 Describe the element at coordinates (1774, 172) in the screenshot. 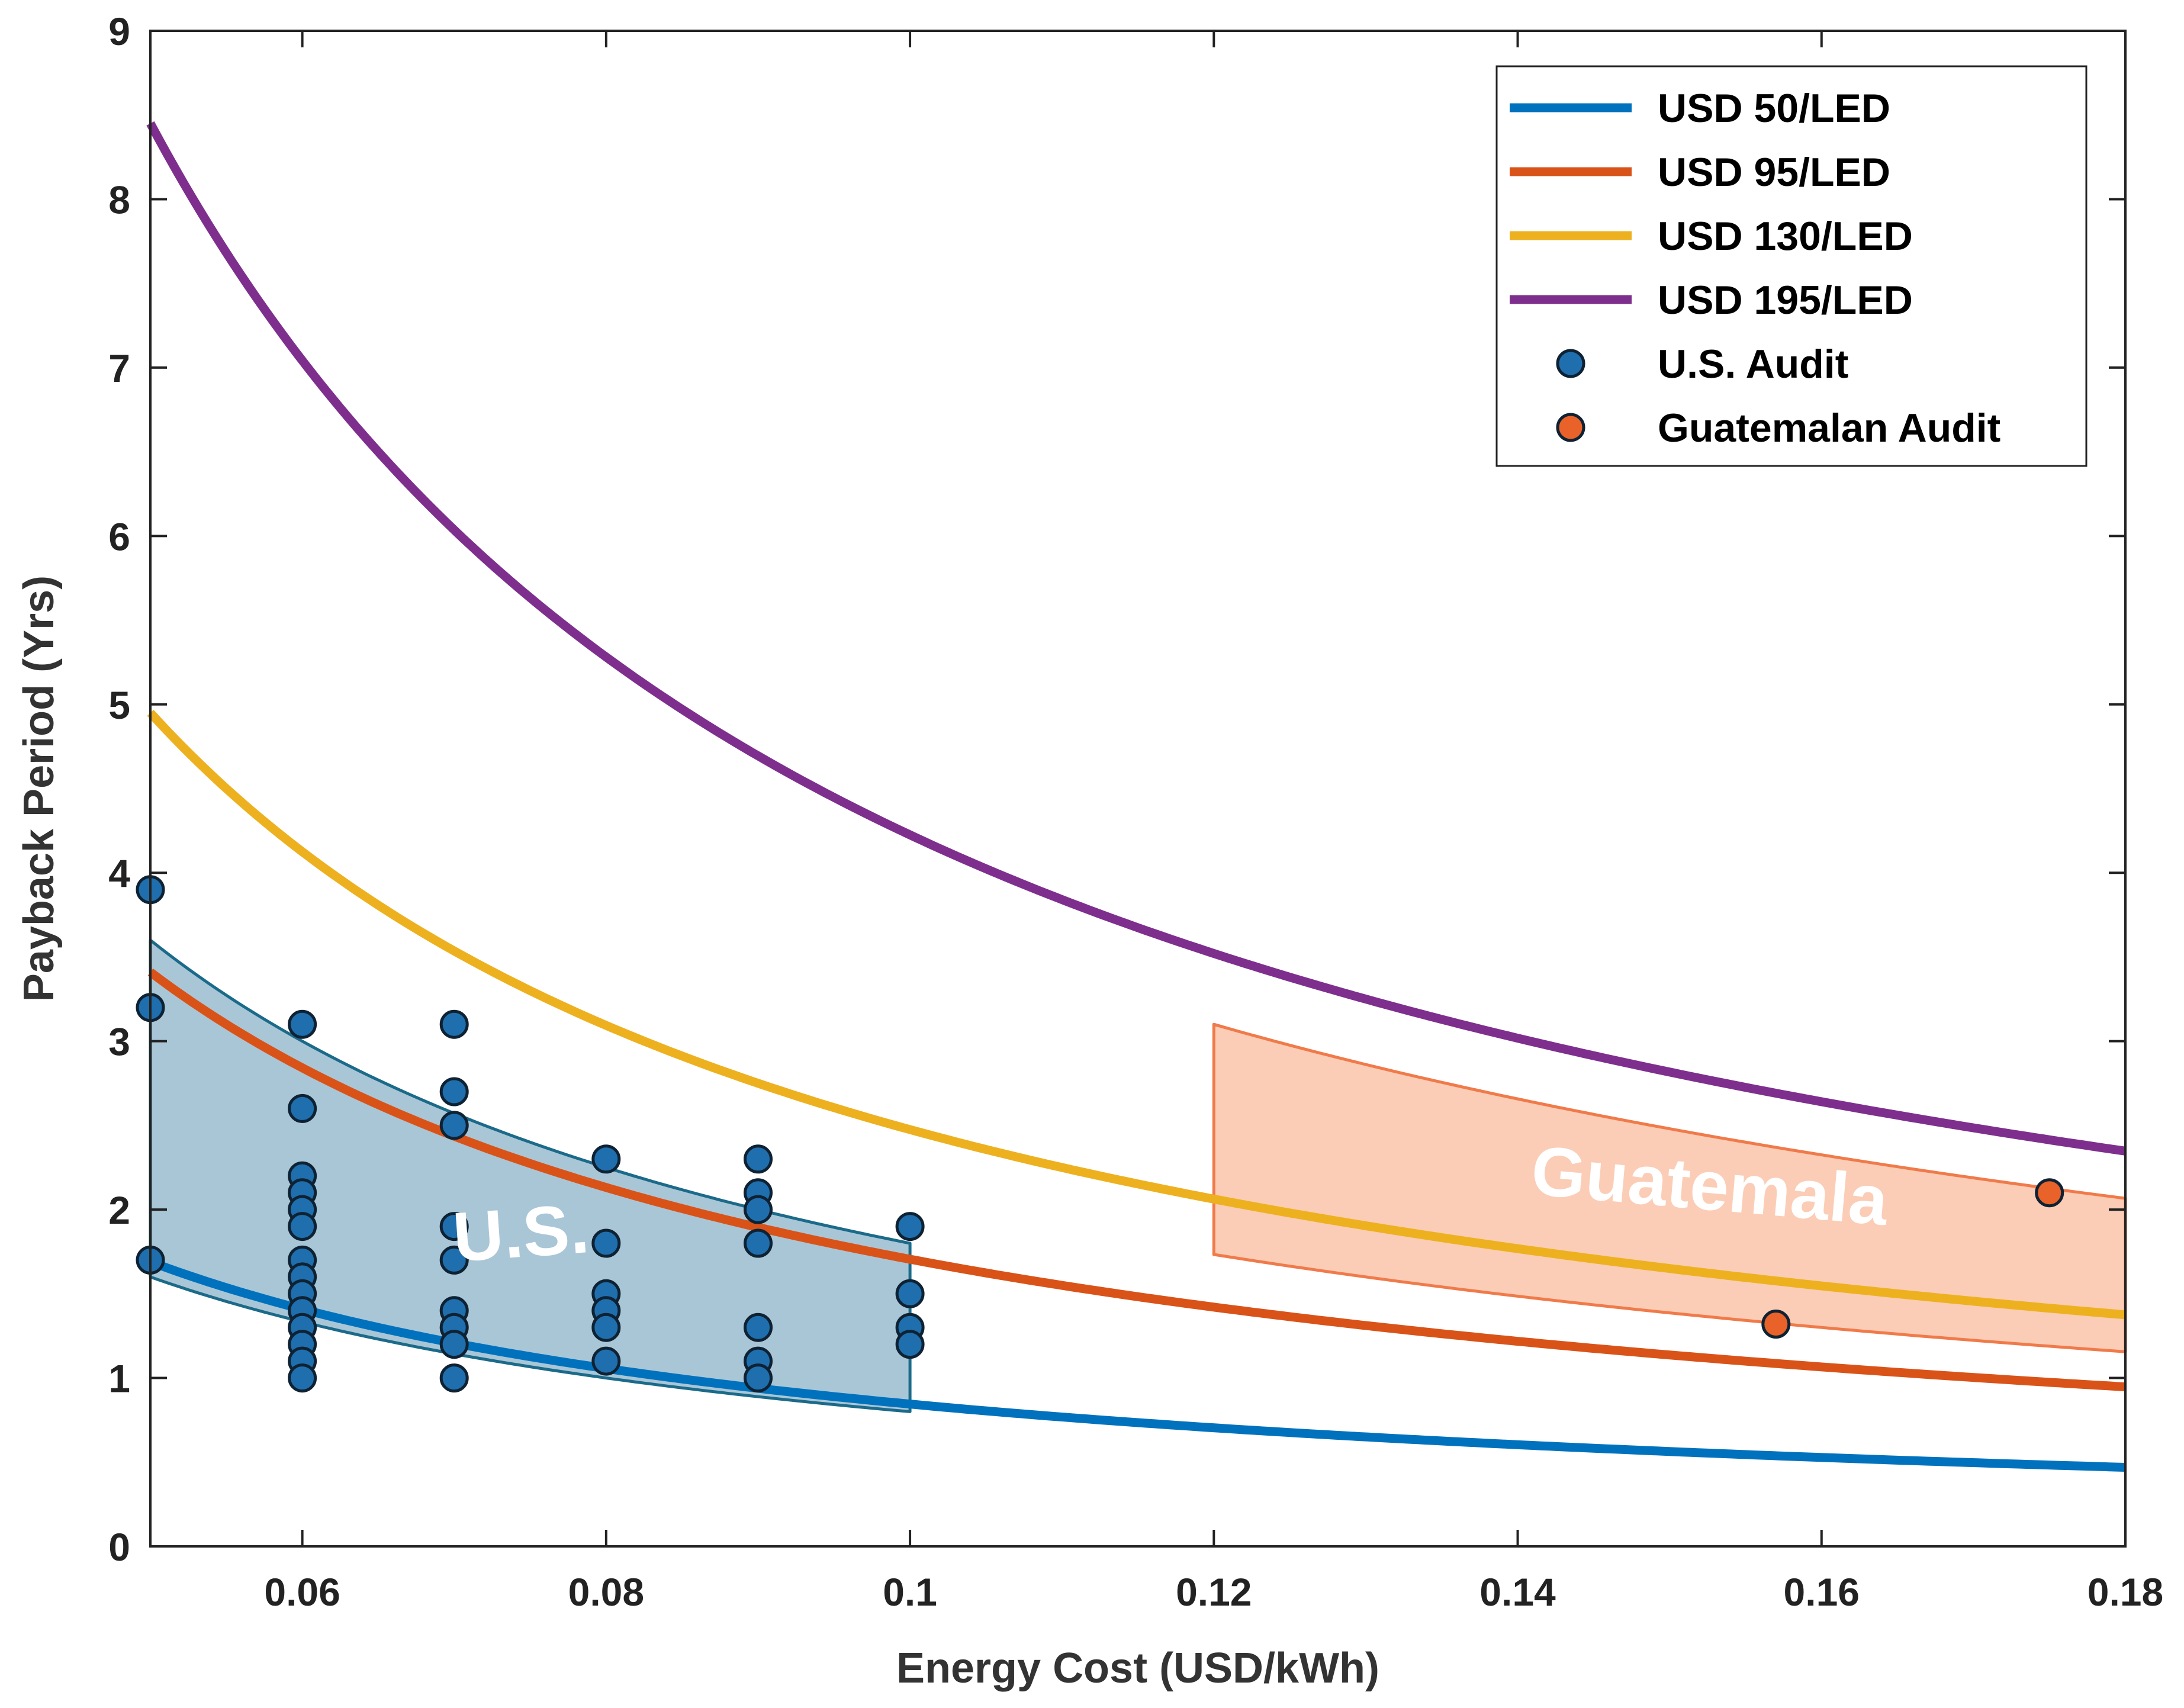

I see `legend-label-usd-95-led: USD 95/LED` at that location.